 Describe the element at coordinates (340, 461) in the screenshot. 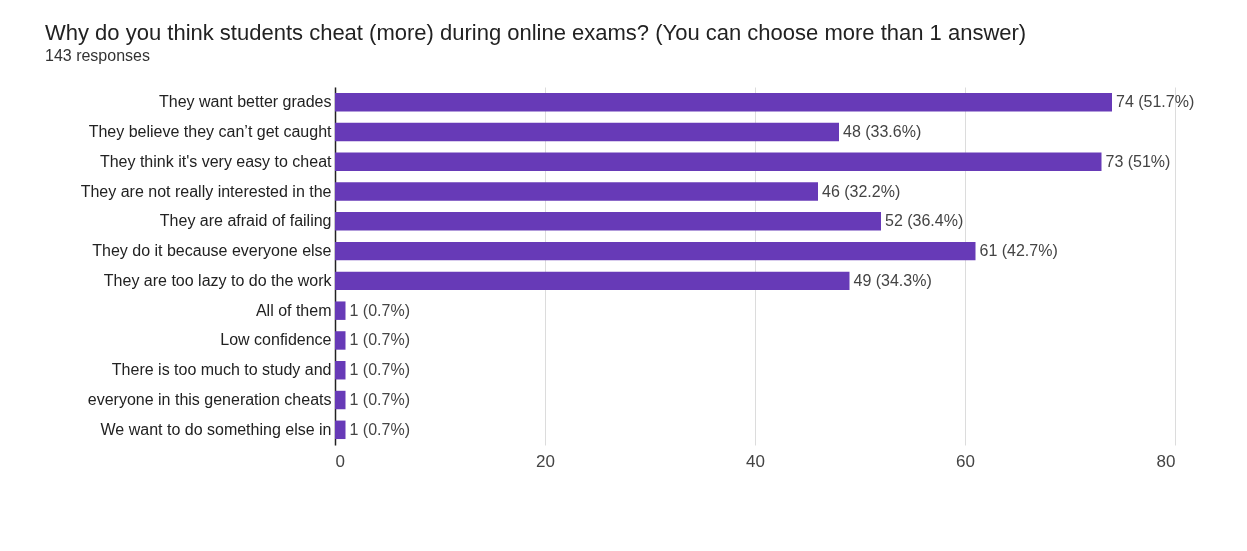

I see `x-tick-label: 0` at that location.